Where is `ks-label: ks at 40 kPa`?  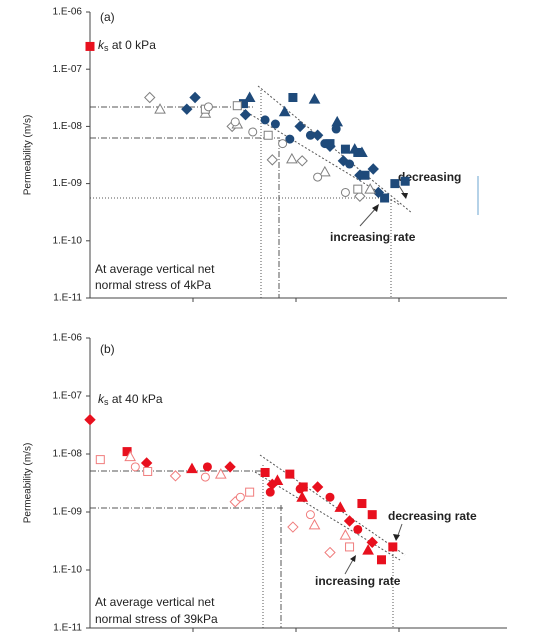 ks-label: ks at 40 kPa is located at coordinates (130, 399).